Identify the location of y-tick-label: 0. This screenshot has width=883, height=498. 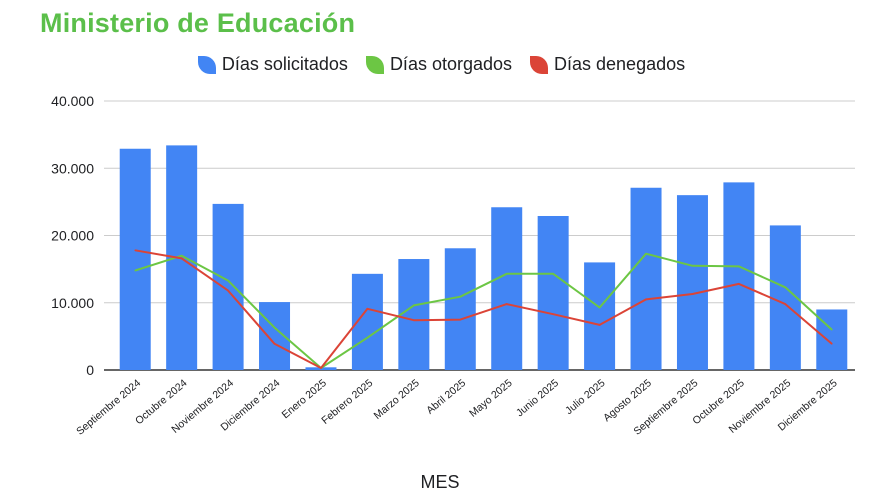
(90, 370).